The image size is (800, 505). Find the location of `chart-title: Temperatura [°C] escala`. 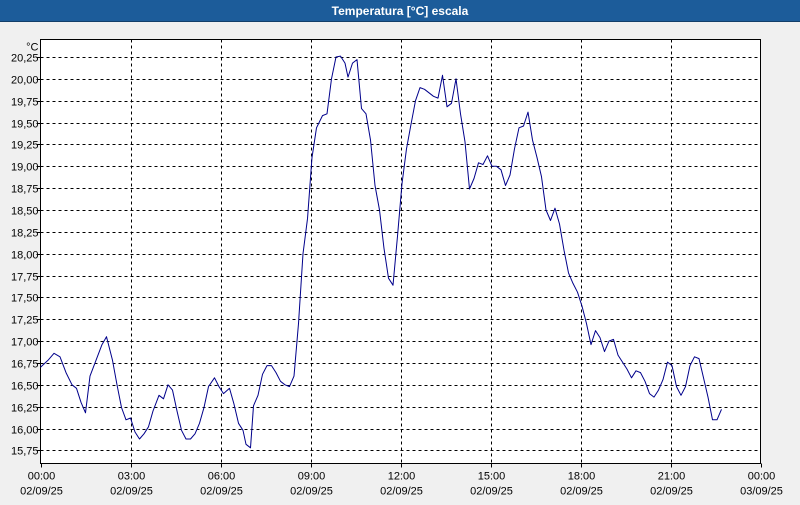

chart-title: Temperatura [°C] escala is located at coordinates (400, 11).